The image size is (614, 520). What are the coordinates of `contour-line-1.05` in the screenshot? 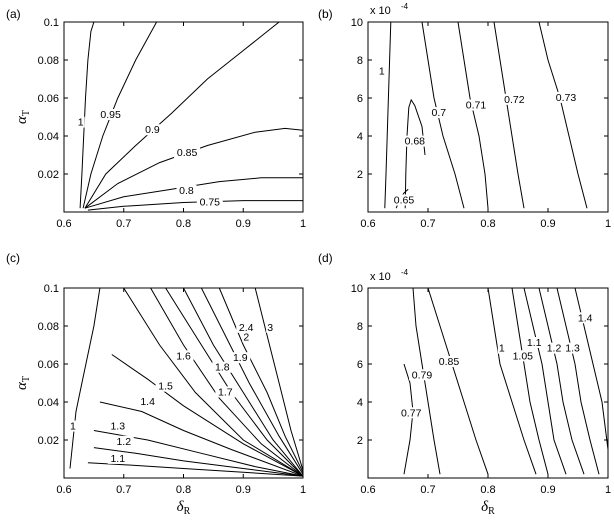 It's located at (530, 381).